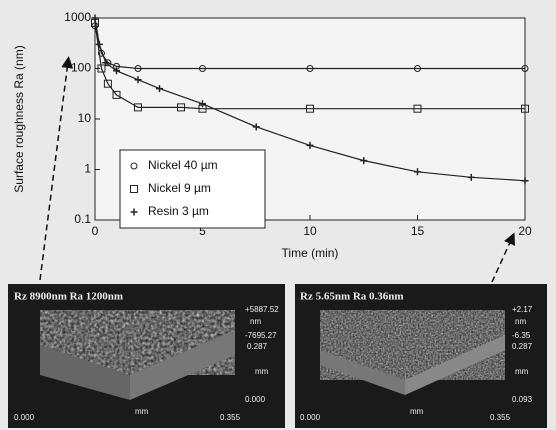 The image size is (556, 430). What do you see at coordinates (261, 335) in the screenshot?
I see `scale-label: -7695.27` at bounding box center [261, 335].